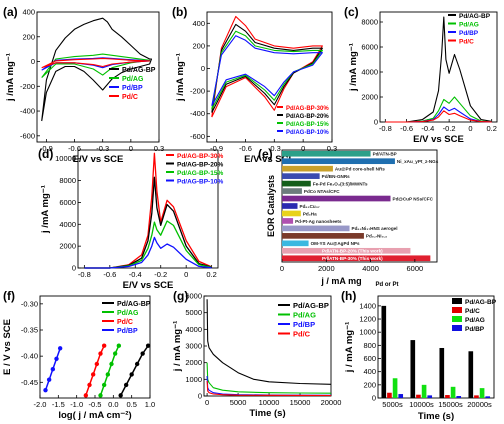 This screenshot has width=504, height=424. I want to click on x-axis-label: E/V vs SCE, so click(98, 159).